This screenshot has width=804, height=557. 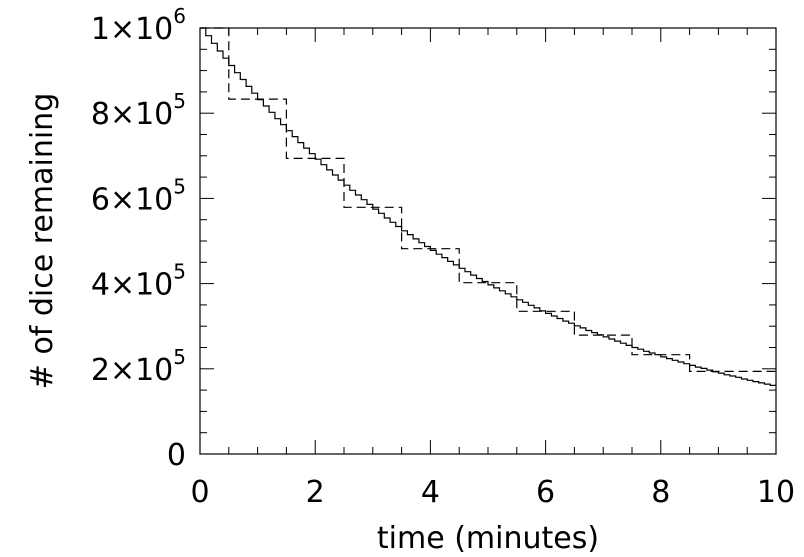 I want to click on x-tick-label: 4, so click(x=430, y=492).